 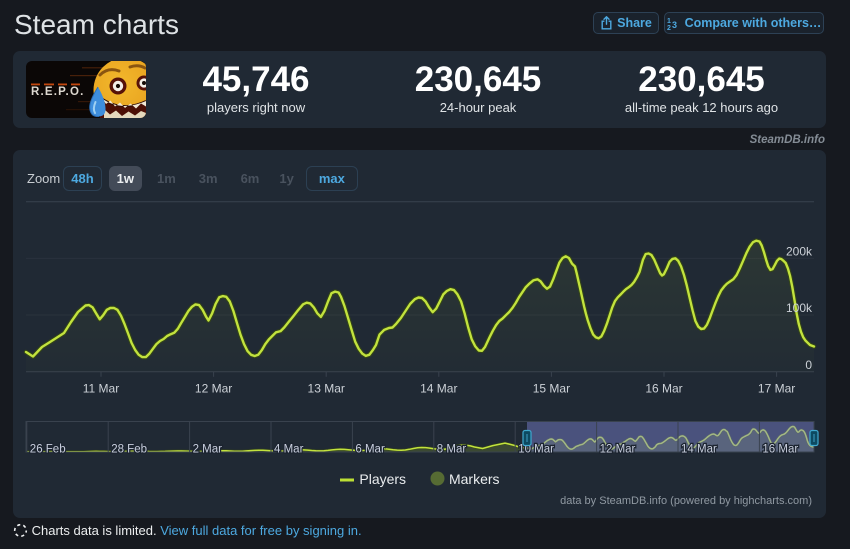 I want to click on svg-text: 2, so click(x=669, y=27).